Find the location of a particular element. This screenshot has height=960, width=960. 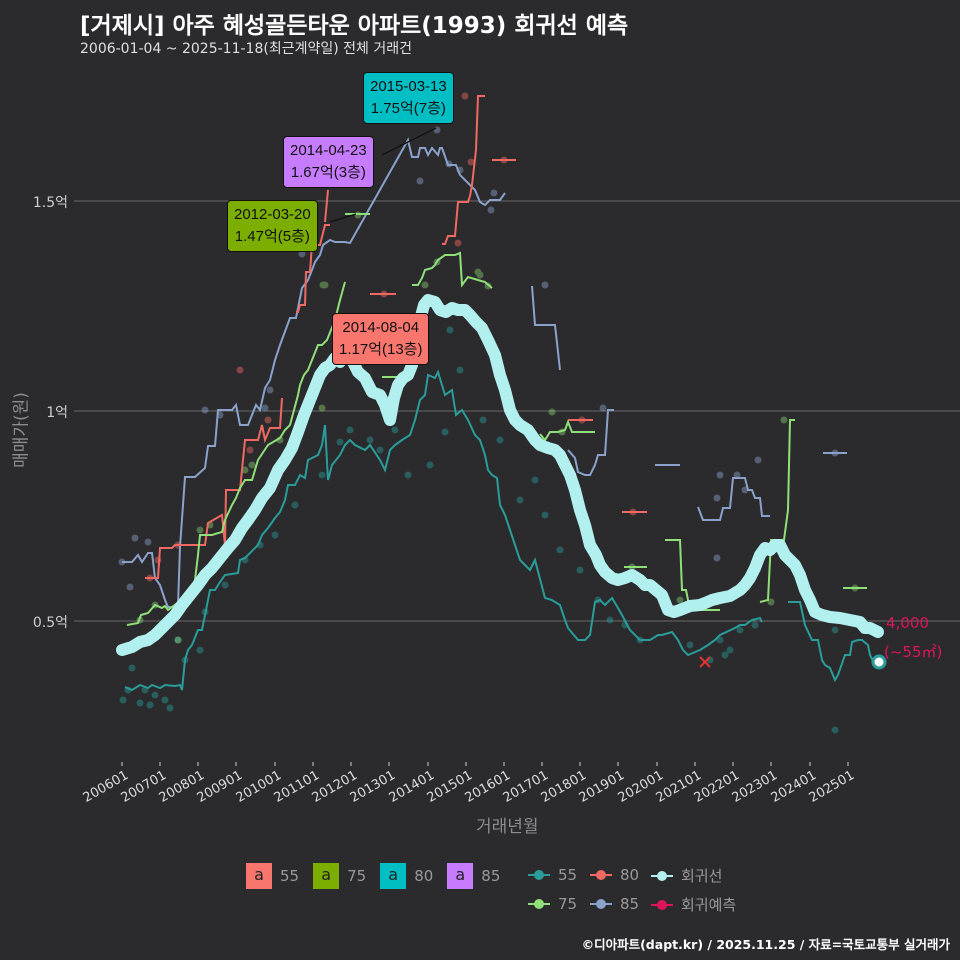

legend-line-prediction: 회귀예측 is located at coordinates (693, 904).